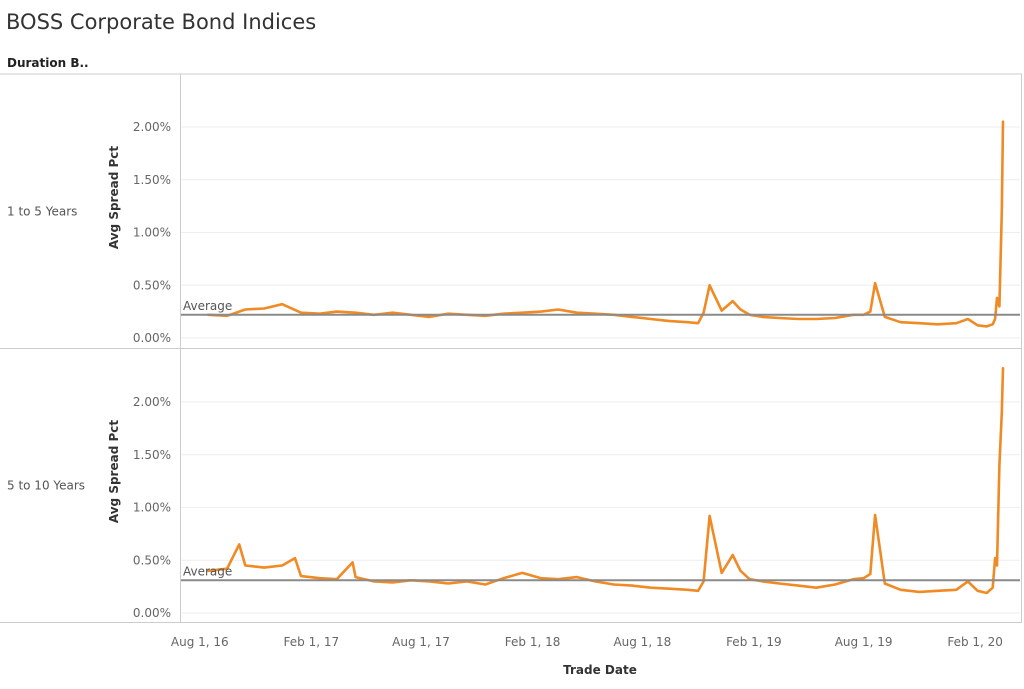  What do you see at coordinates (864, 642) in the screenshot?
I see `x-tick-label: Aug 1, 19` at bounding box center [864, 642].